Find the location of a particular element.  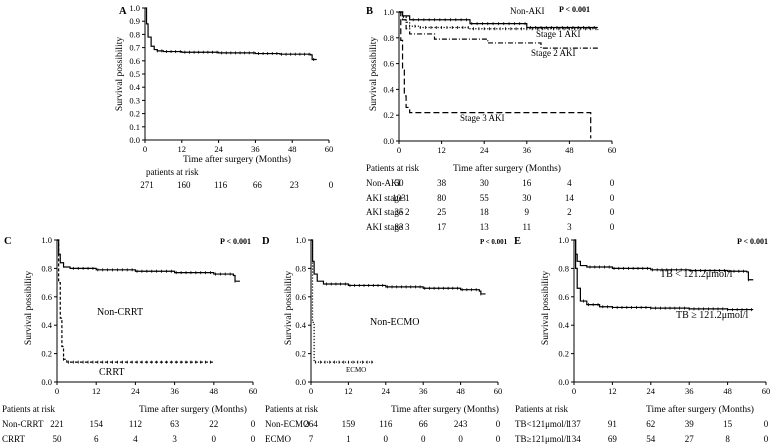

panel-c-risk-header: Patients at risk is located at coordinates (28, 409).